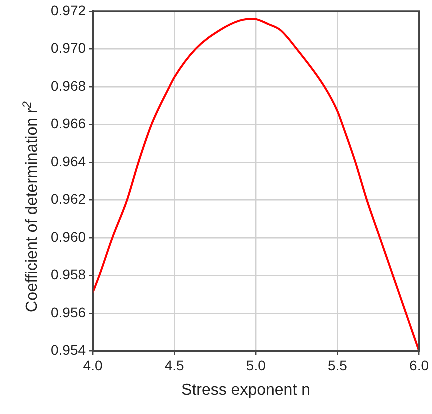  Describe the element at coordinates (68, 350) in the screenshot. I see `y-tick-label: 0.954` at that location.